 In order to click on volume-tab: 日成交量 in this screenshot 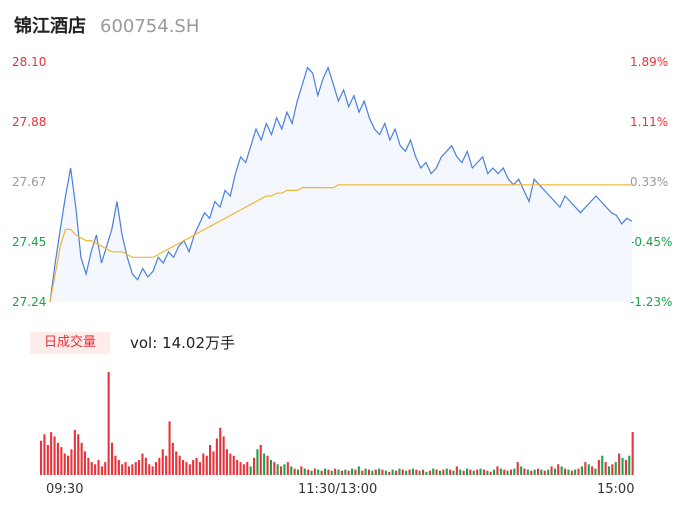, I will do `click(70, 343)`.